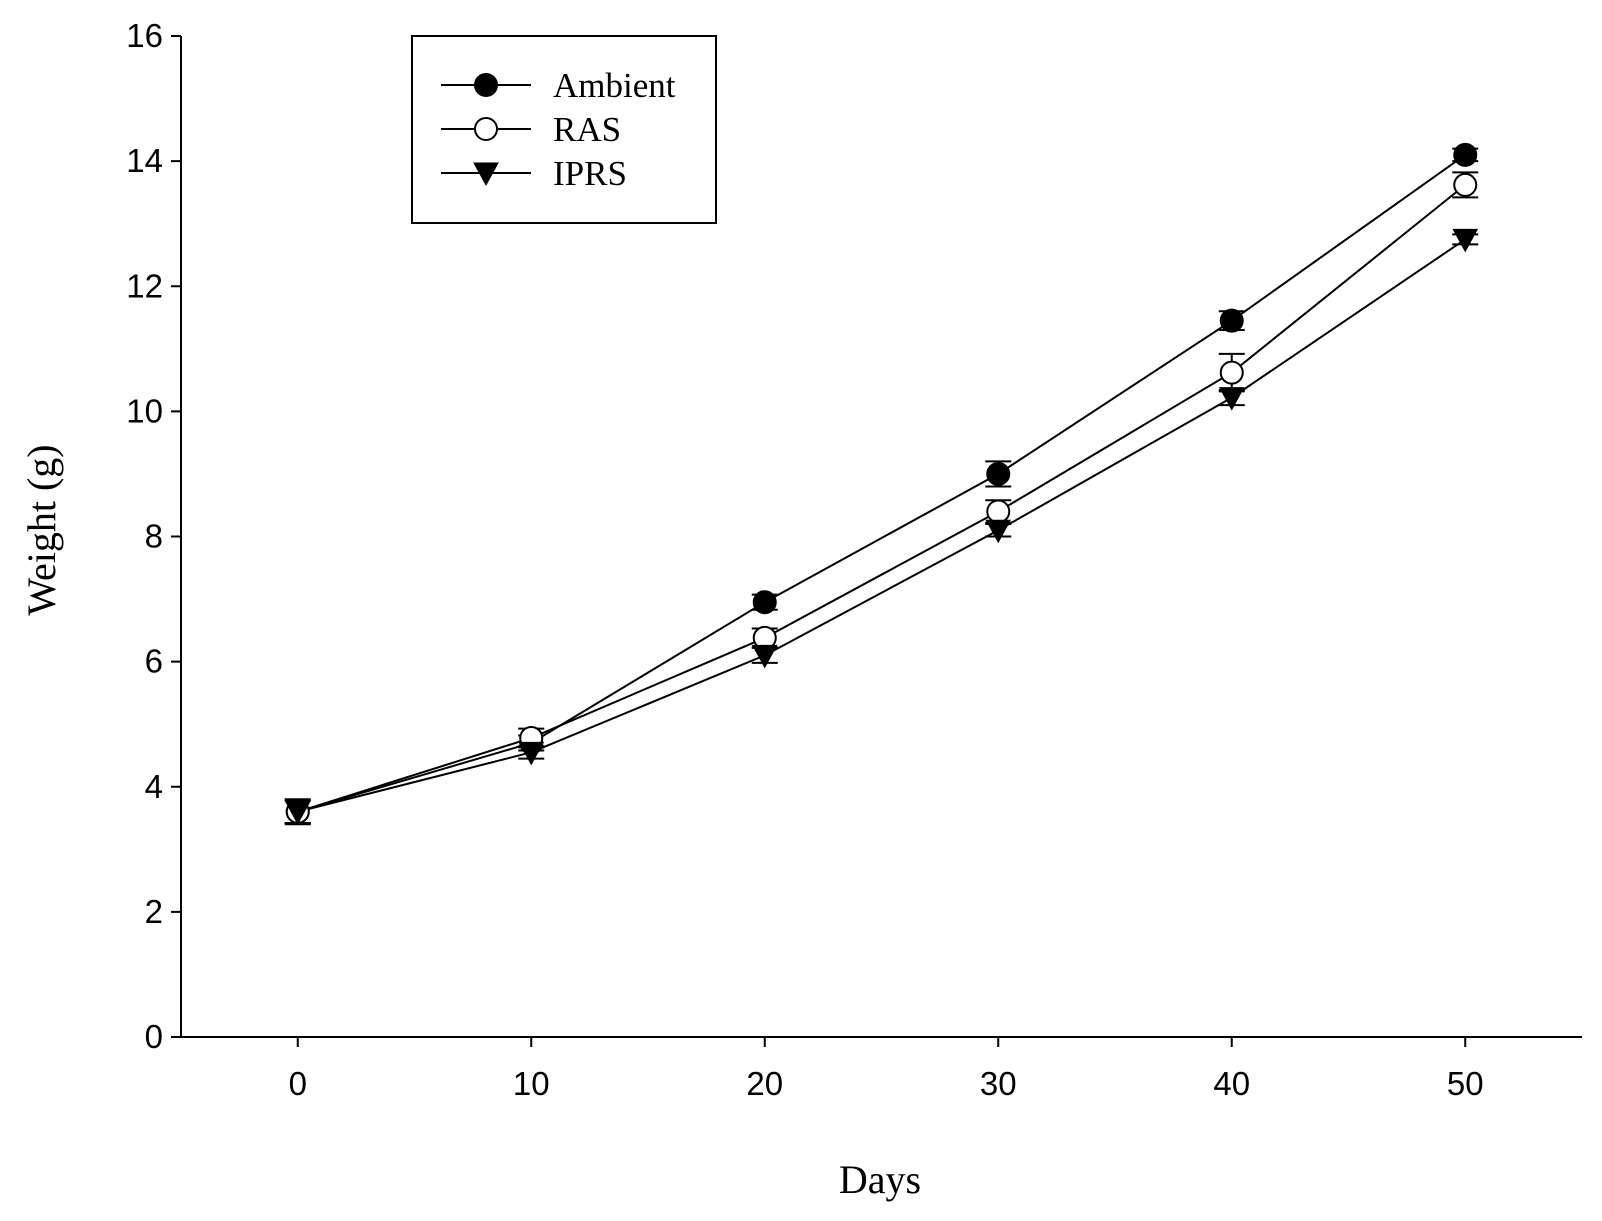  Describe the element at coordinates (154, 536) in the screenshot. I see `y-tick-label: 8` at that location.